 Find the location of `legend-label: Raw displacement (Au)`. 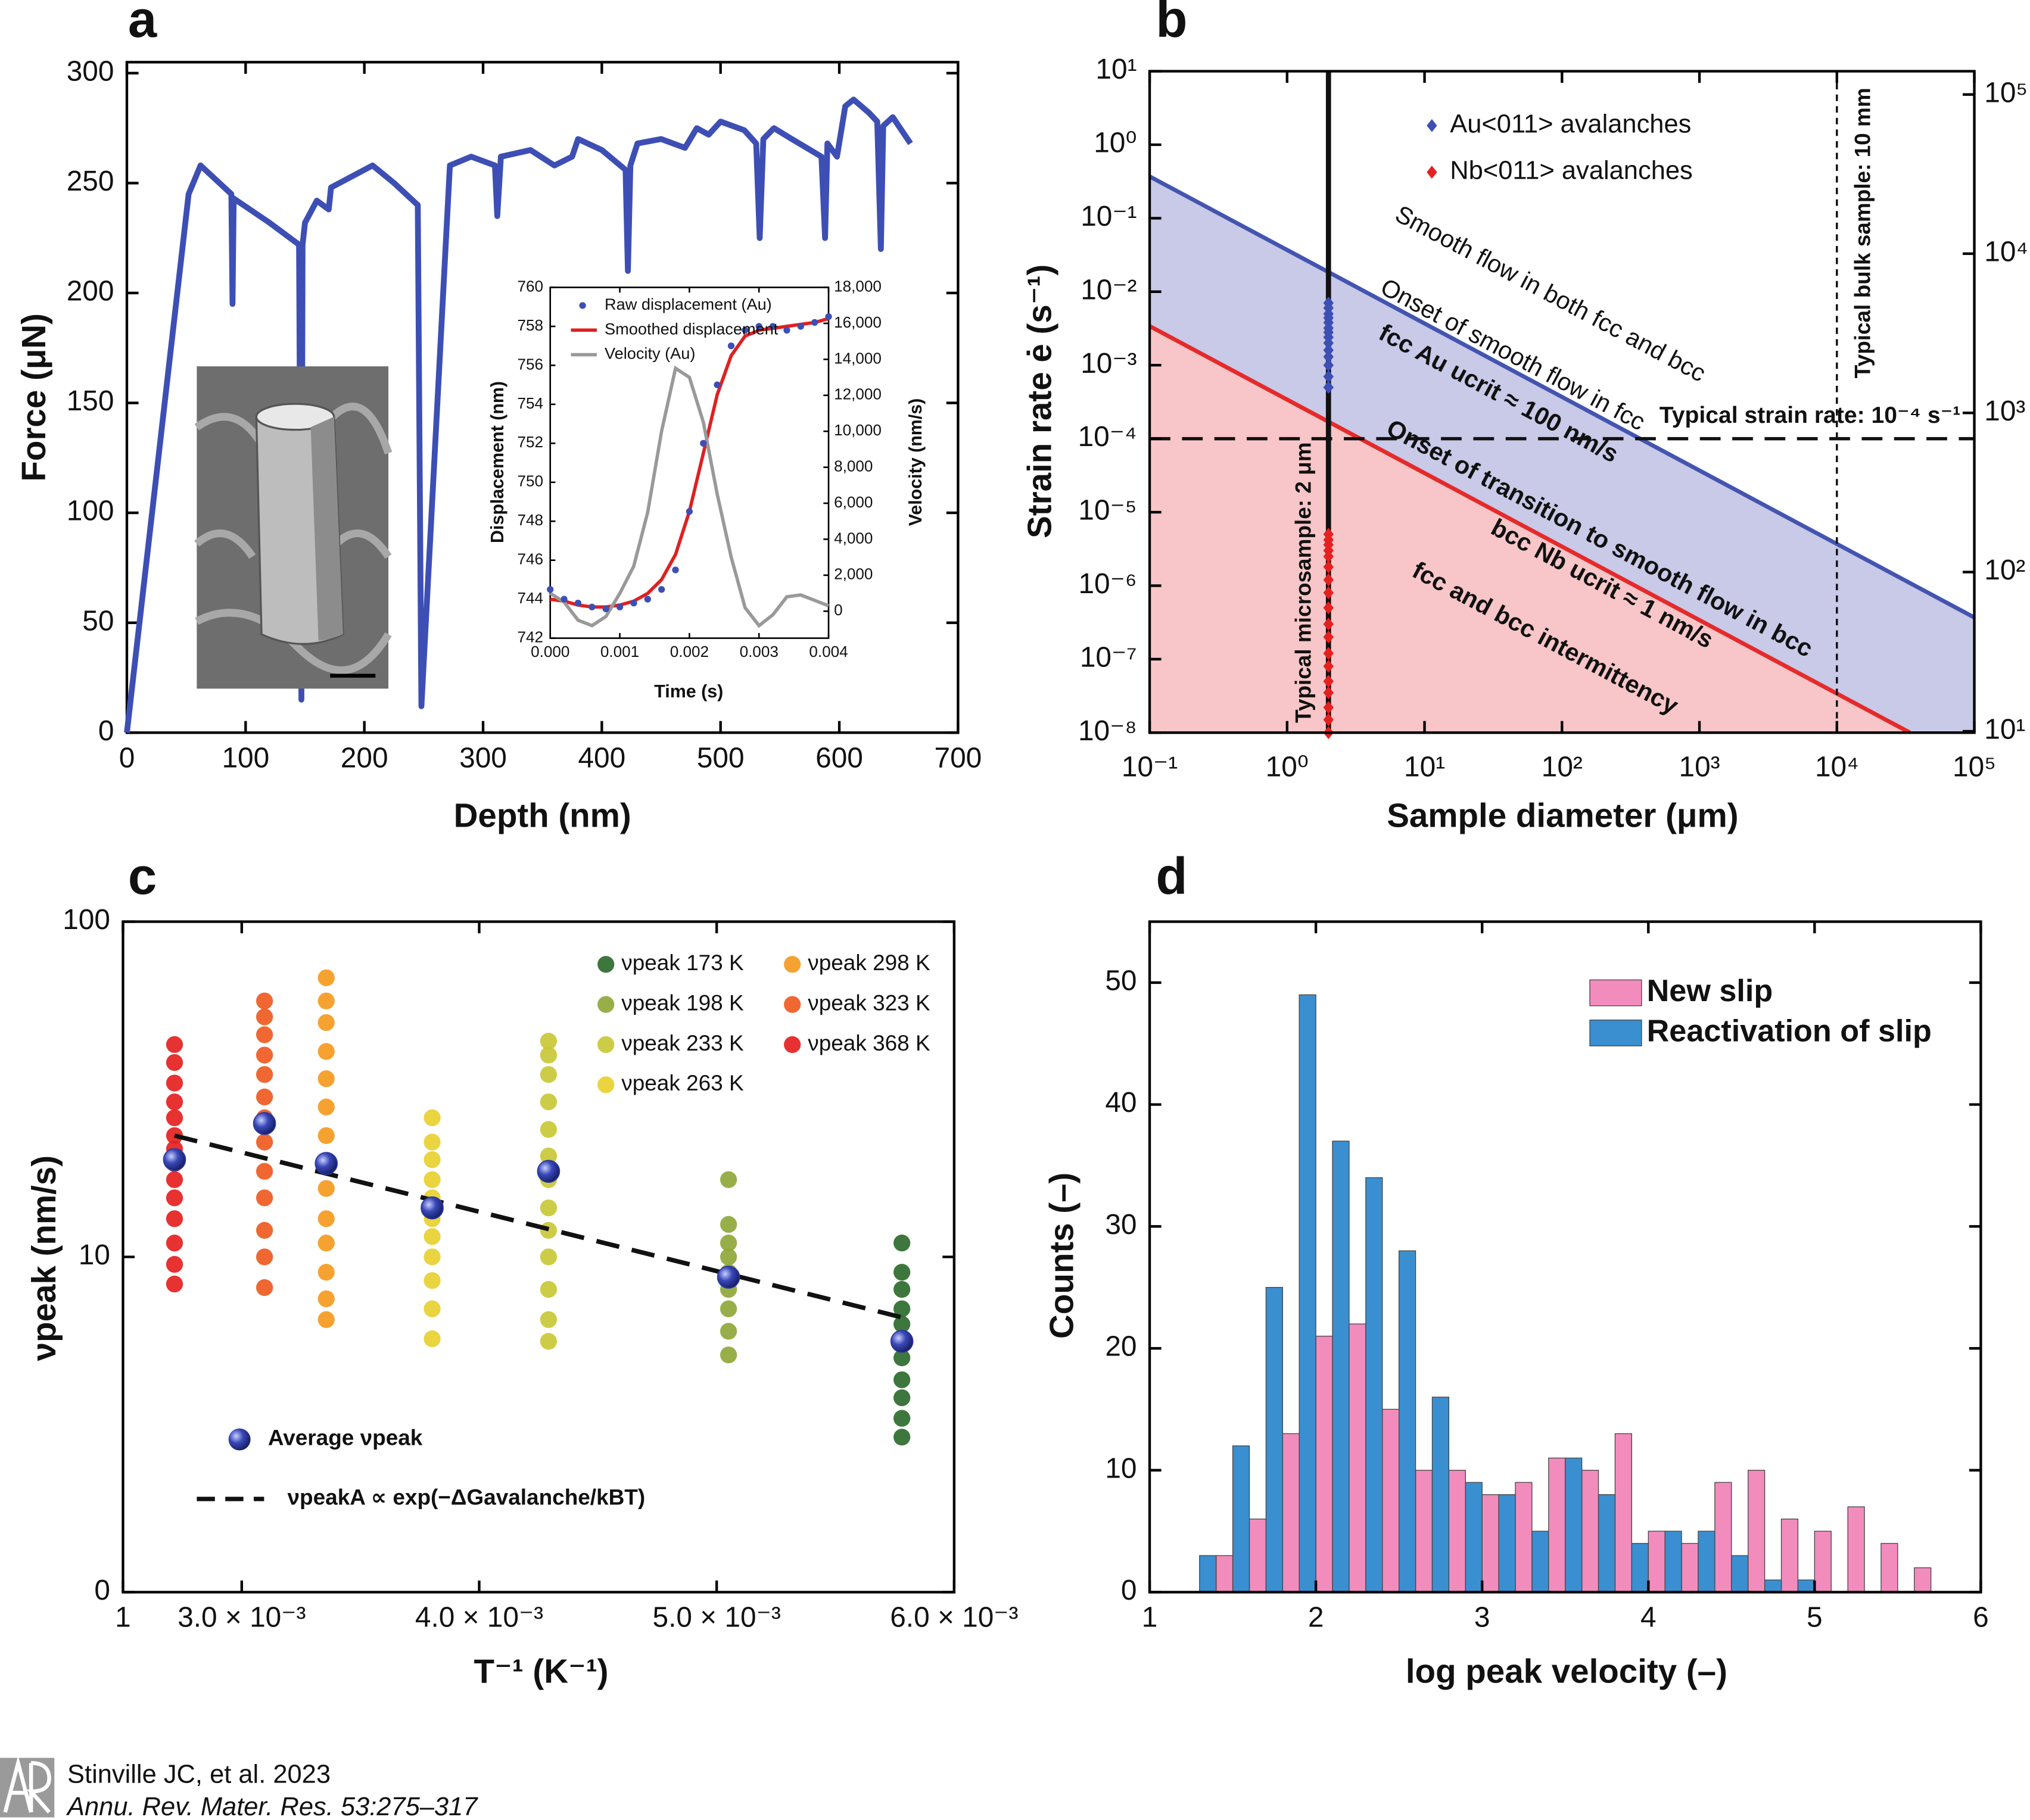

legend-label: Raw displacement (Au) is located at coordinates (688, 304).